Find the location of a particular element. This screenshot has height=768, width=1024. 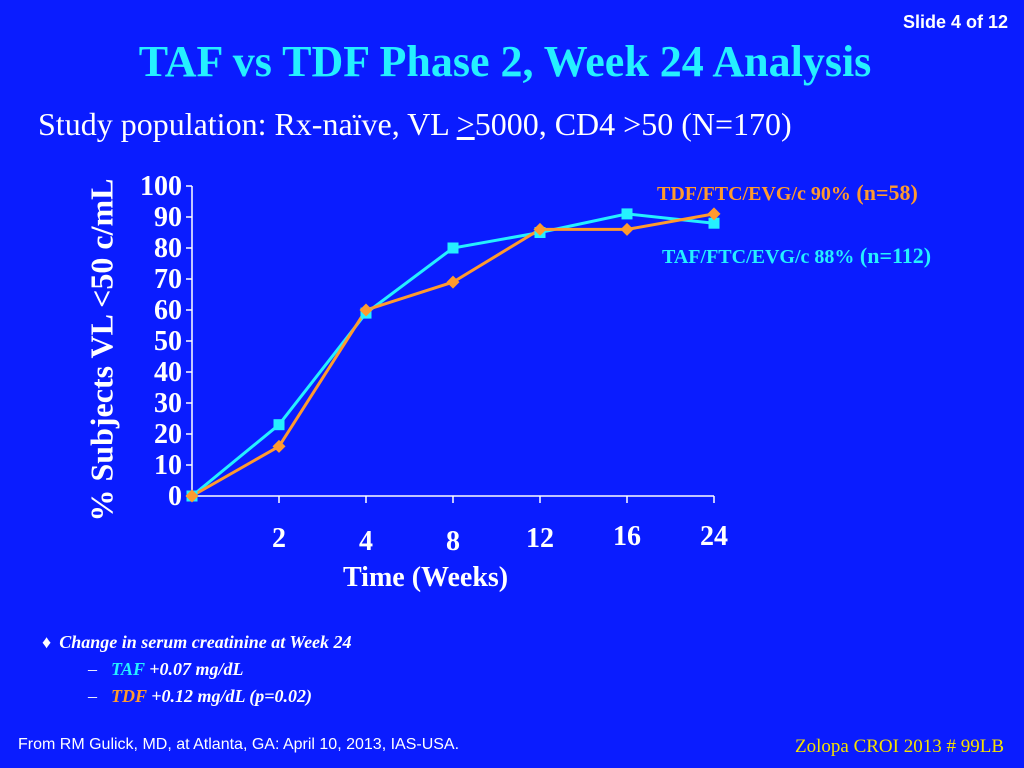

bullet-tdf-value: +0.12 mg/dL (p=0.02) is located at coordinates (229, 696).